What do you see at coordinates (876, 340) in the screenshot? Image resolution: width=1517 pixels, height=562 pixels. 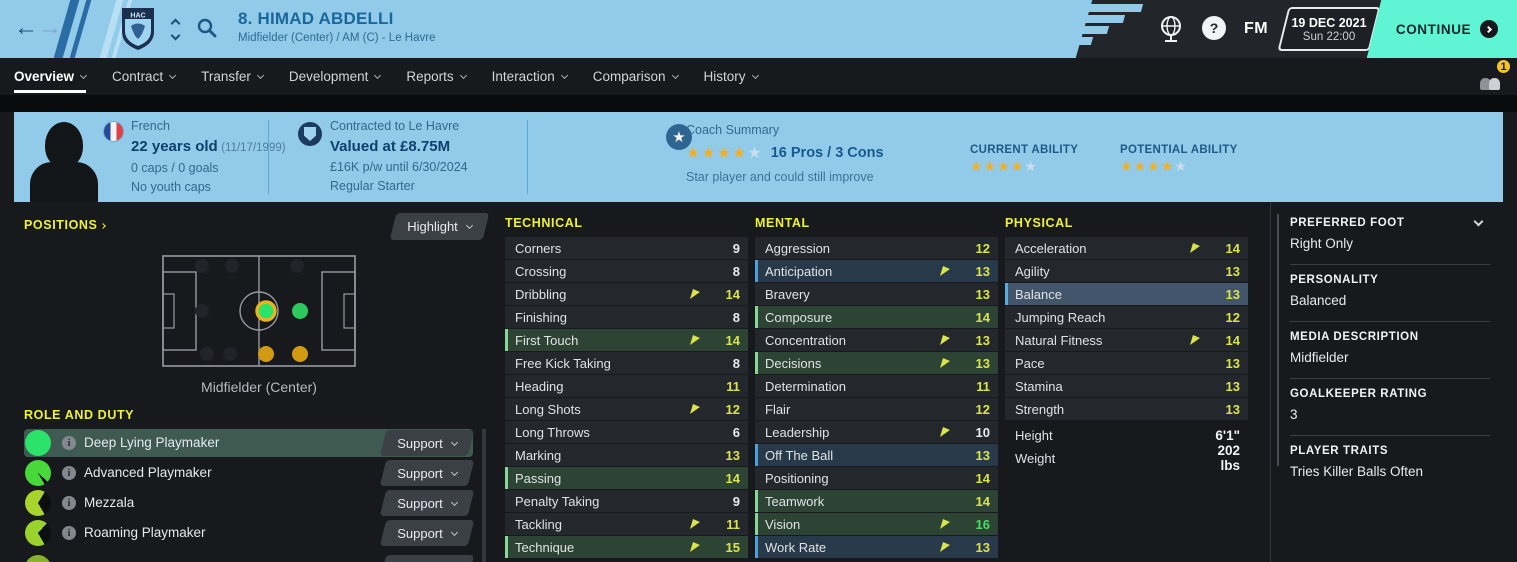 I see `attribute-row-concentration: Concentration 13` at bounding box center [876, 340].